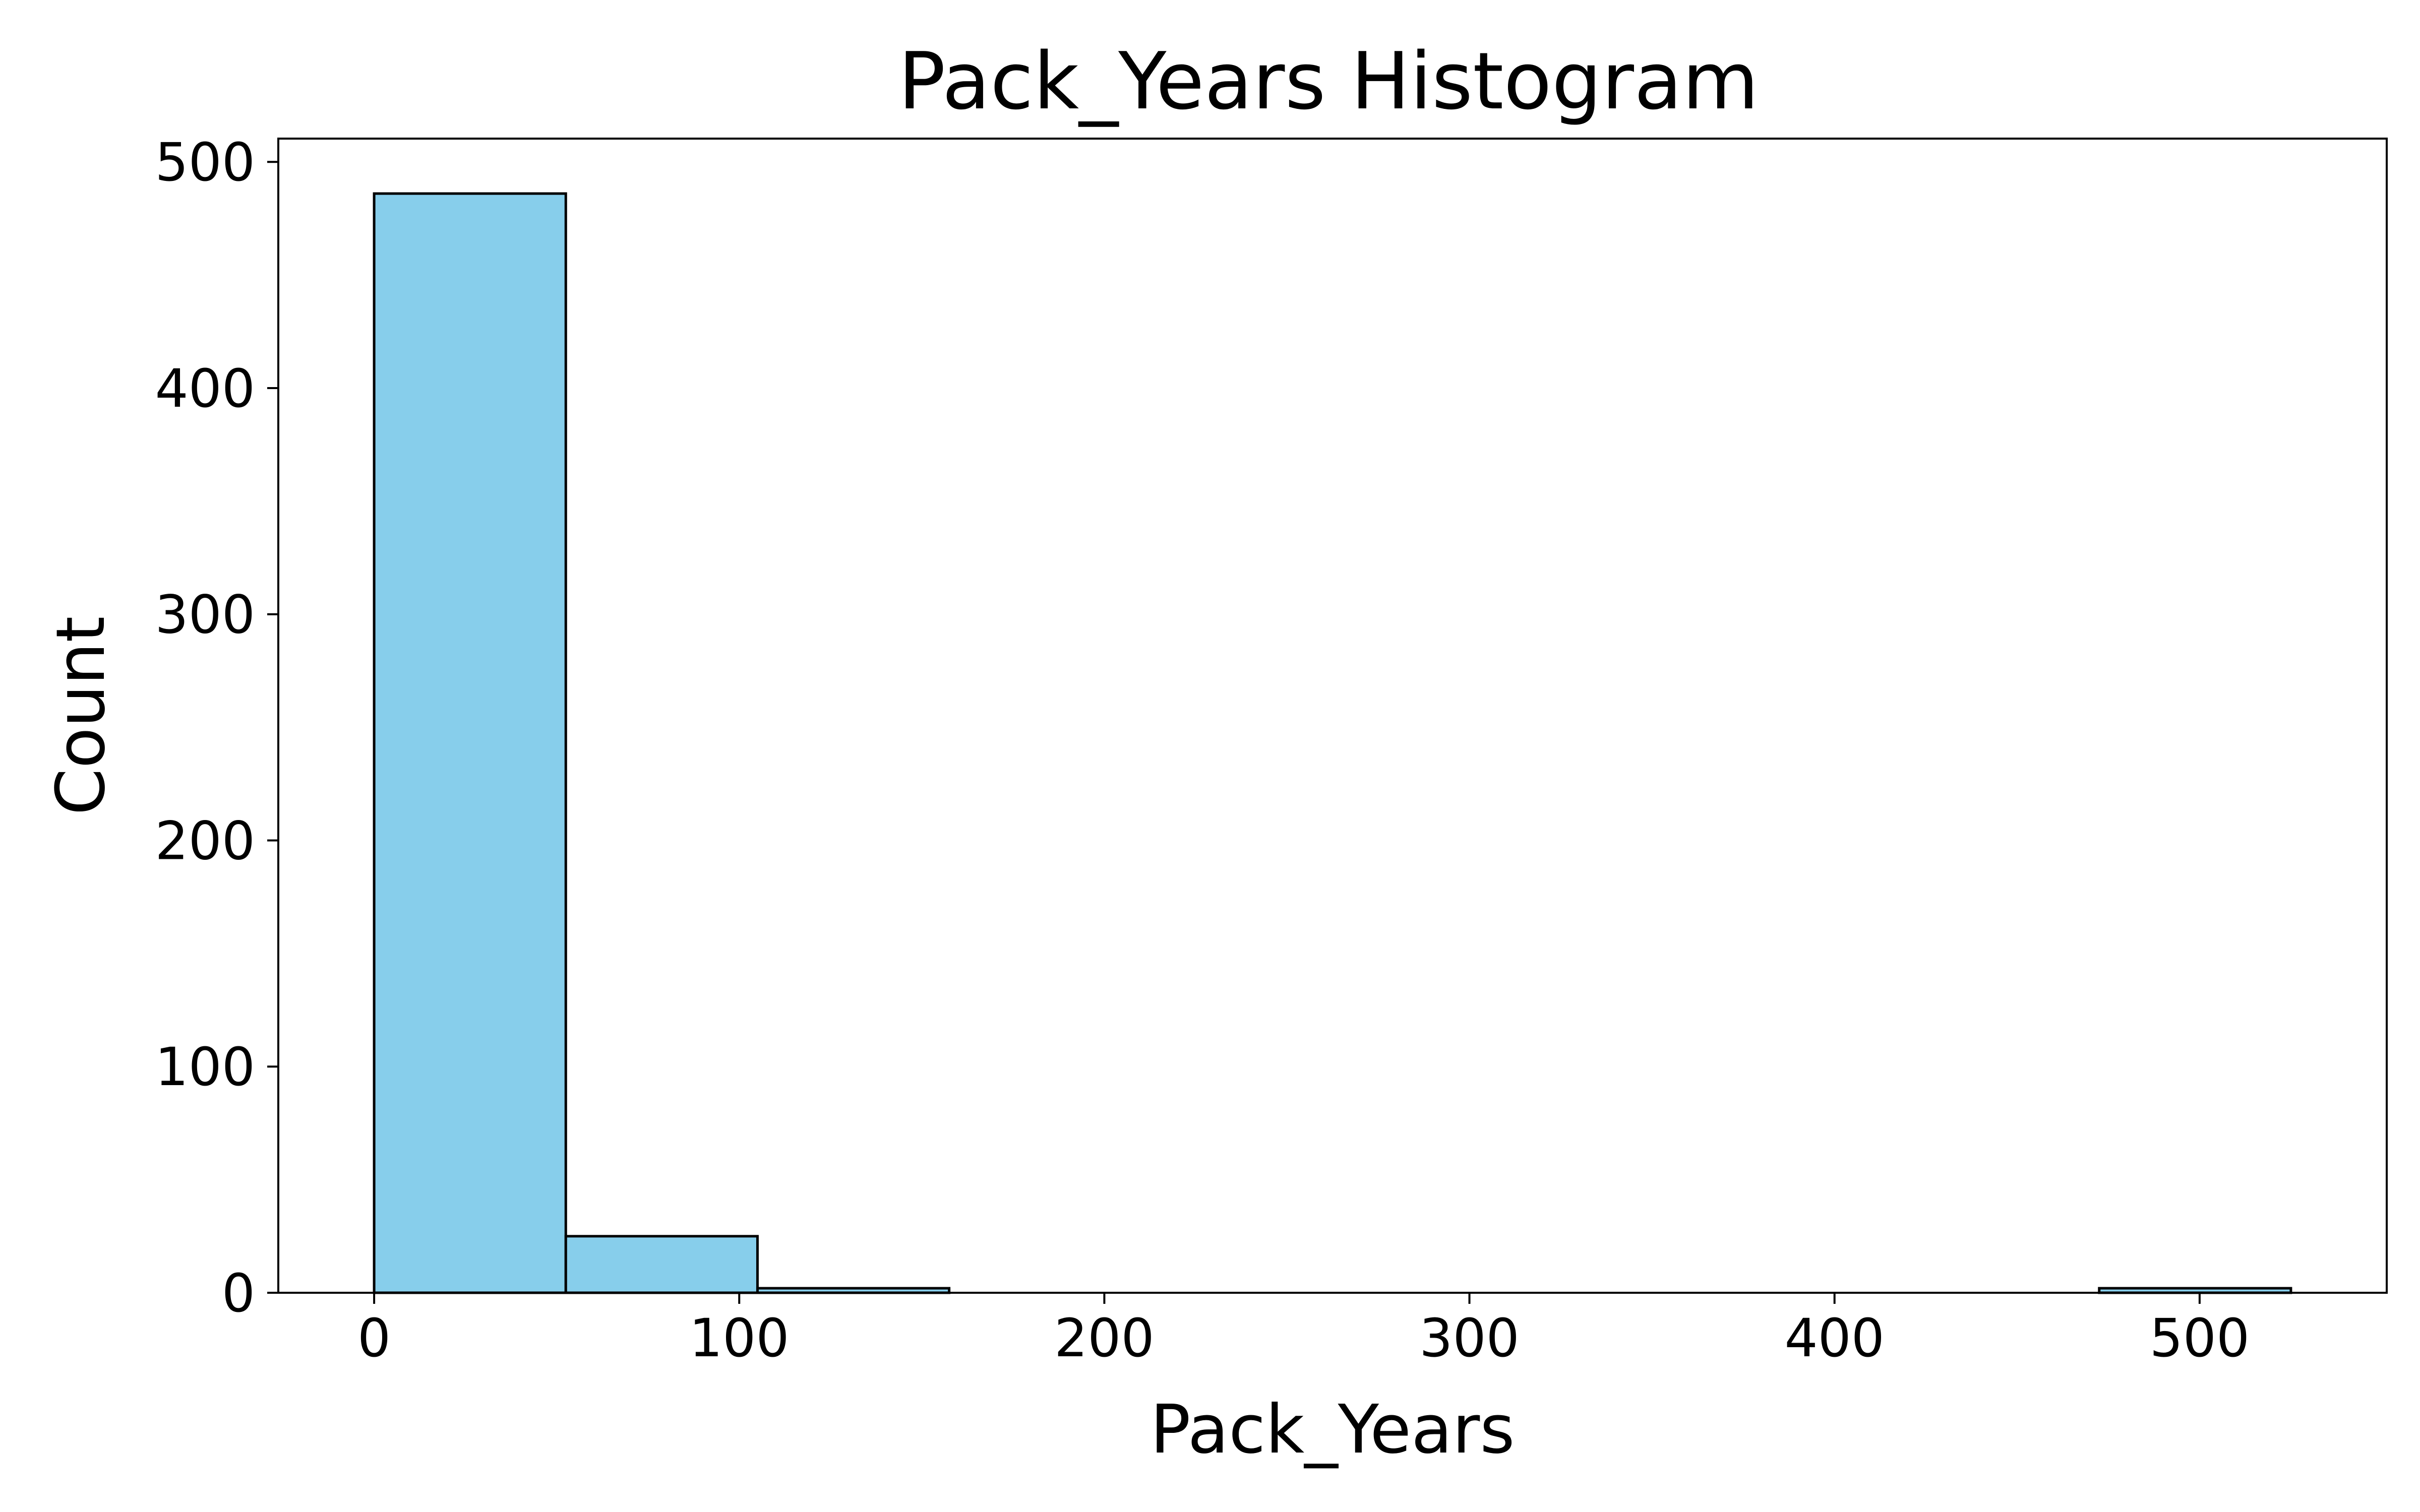  What do you see at coordinates (1834, 1338) in the screenshot?
I see `x-tick-label: 400` at bounding box center [1834, 1338].